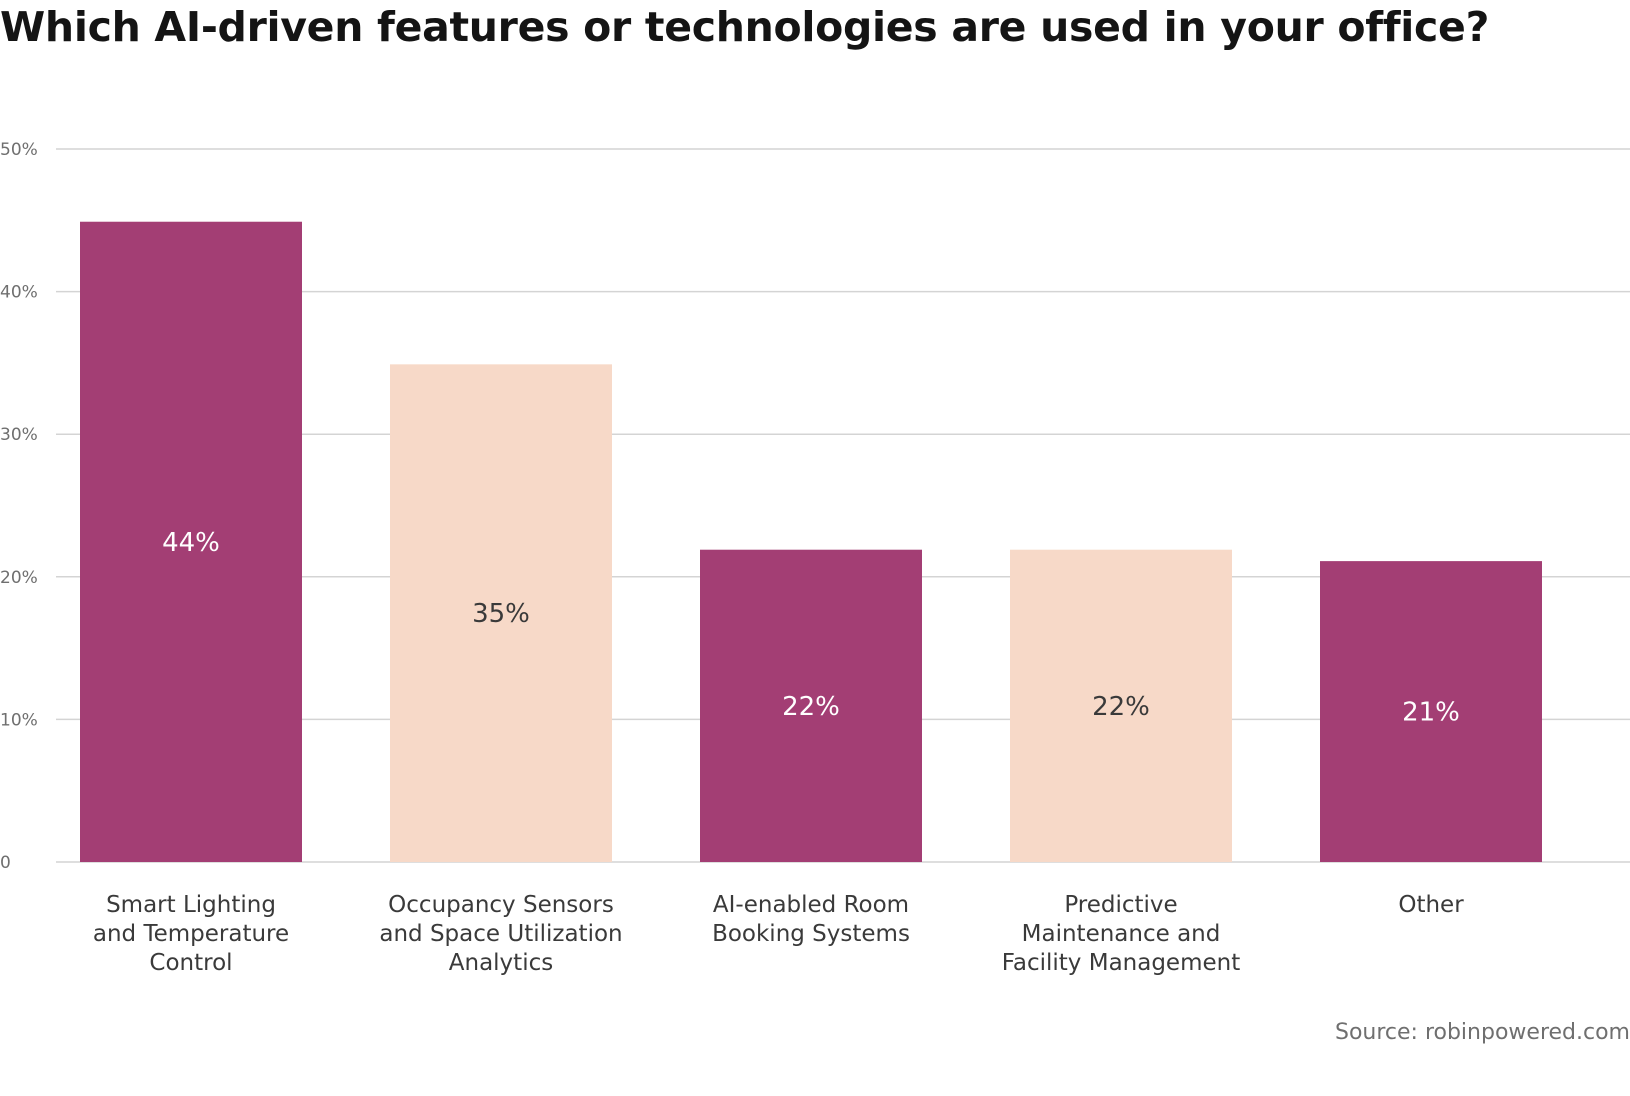 The width and height of the screenshot is (1630, 1096). I want to click on bar-value-label: 44%, so click(191, 543).